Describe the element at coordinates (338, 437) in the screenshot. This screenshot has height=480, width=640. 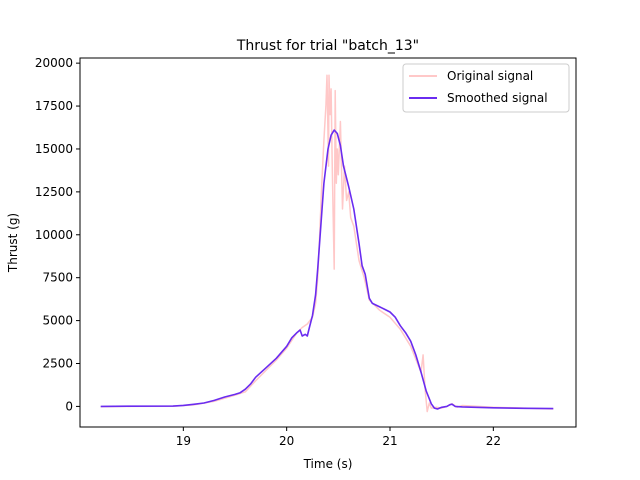
I see `x-axis: 19 20 21 22` at that location.